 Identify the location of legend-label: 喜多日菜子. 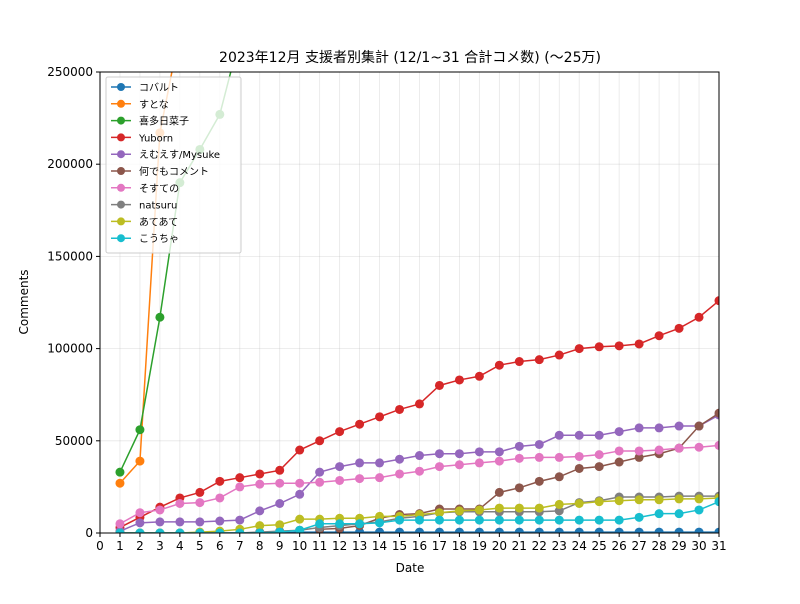
(164, 121).